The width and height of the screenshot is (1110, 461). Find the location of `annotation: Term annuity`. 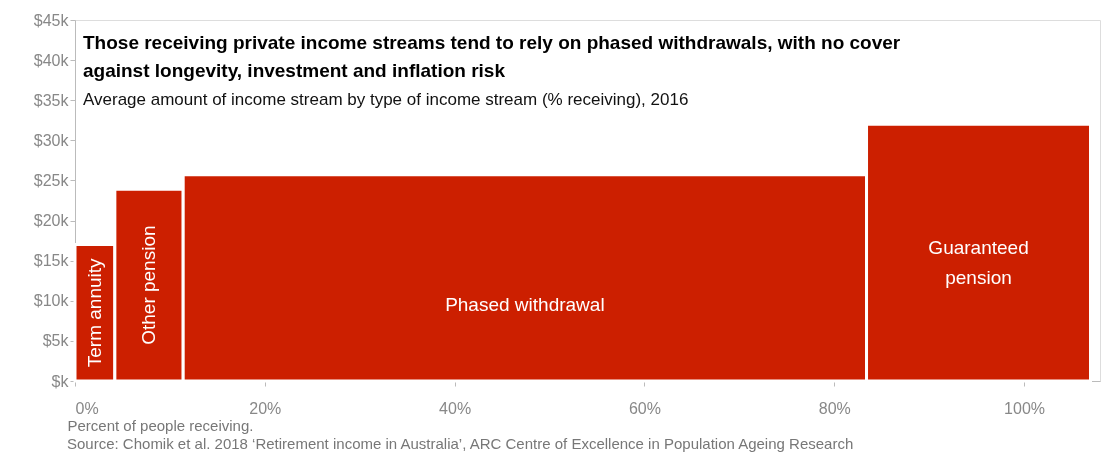

annotation: Term annuity is located at coordinates (94, 312).